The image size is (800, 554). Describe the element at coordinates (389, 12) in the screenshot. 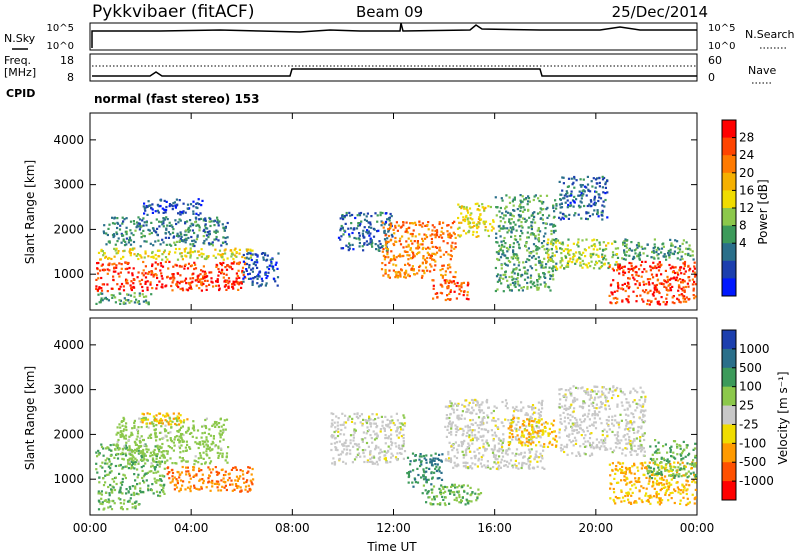

I see `beam-label: Beam 09` at that location.